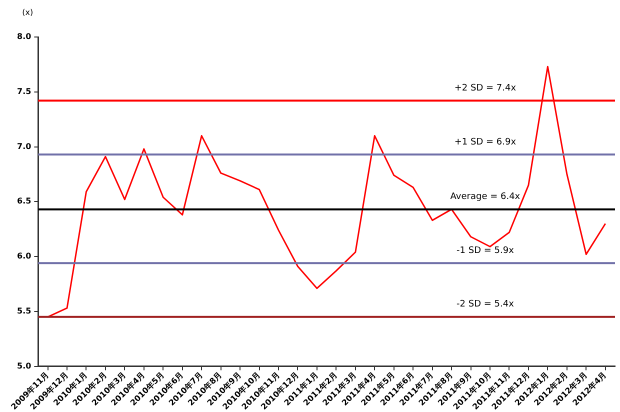 The height and width of the screenshot is (412, 620). I want to click on ref-line-label: +2 SD = 7.4x, so click(485, 89).